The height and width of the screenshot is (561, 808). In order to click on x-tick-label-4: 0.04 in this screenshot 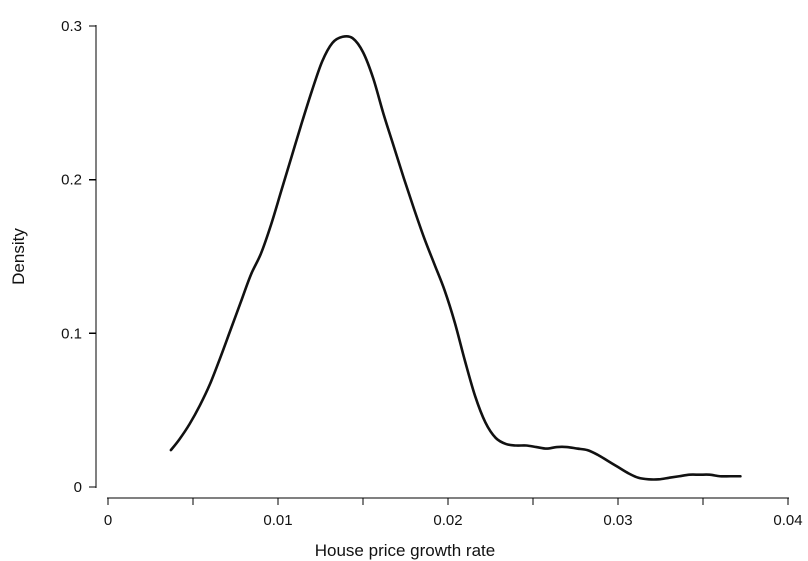, I will do `click(787, 520)`.